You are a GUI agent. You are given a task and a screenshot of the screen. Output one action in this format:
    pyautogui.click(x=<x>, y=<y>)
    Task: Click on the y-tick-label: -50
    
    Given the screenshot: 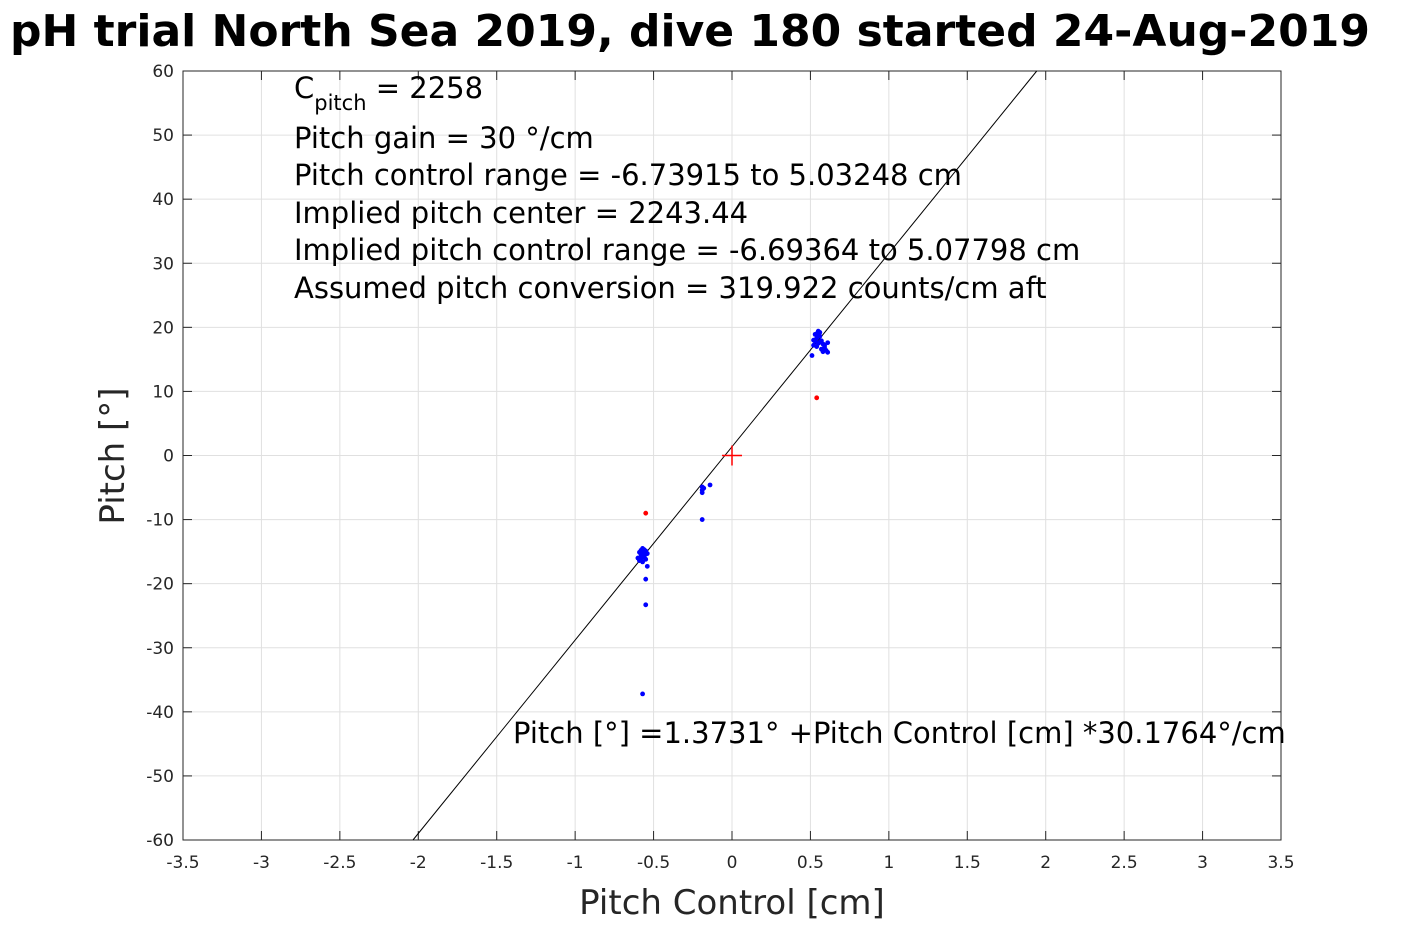 What is the action you would take?
    pyautogui.click(x=160, y=777)
    